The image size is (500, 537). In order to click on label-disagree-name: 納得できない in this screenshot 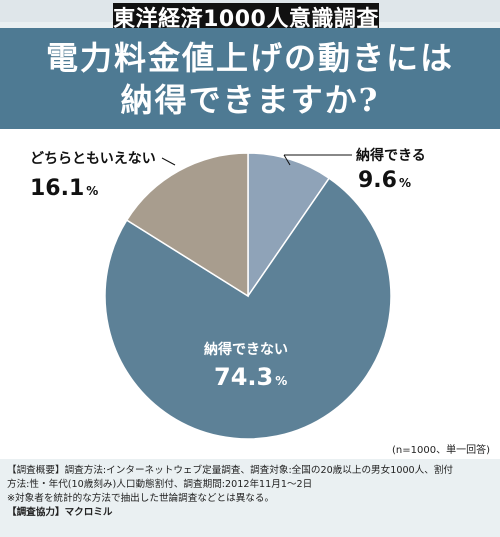, I will do `click(246, 349)`.